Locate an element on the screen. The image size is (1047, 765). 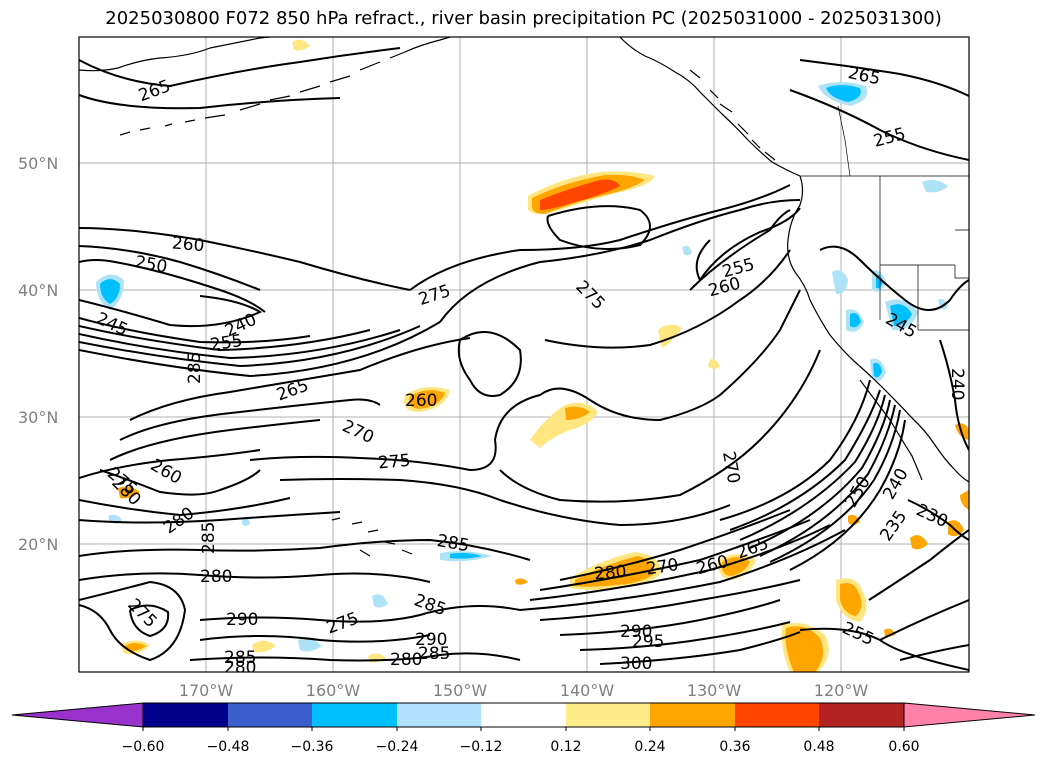
colorbar-tick-label: 0.12 is located at coordinates (565, 747).